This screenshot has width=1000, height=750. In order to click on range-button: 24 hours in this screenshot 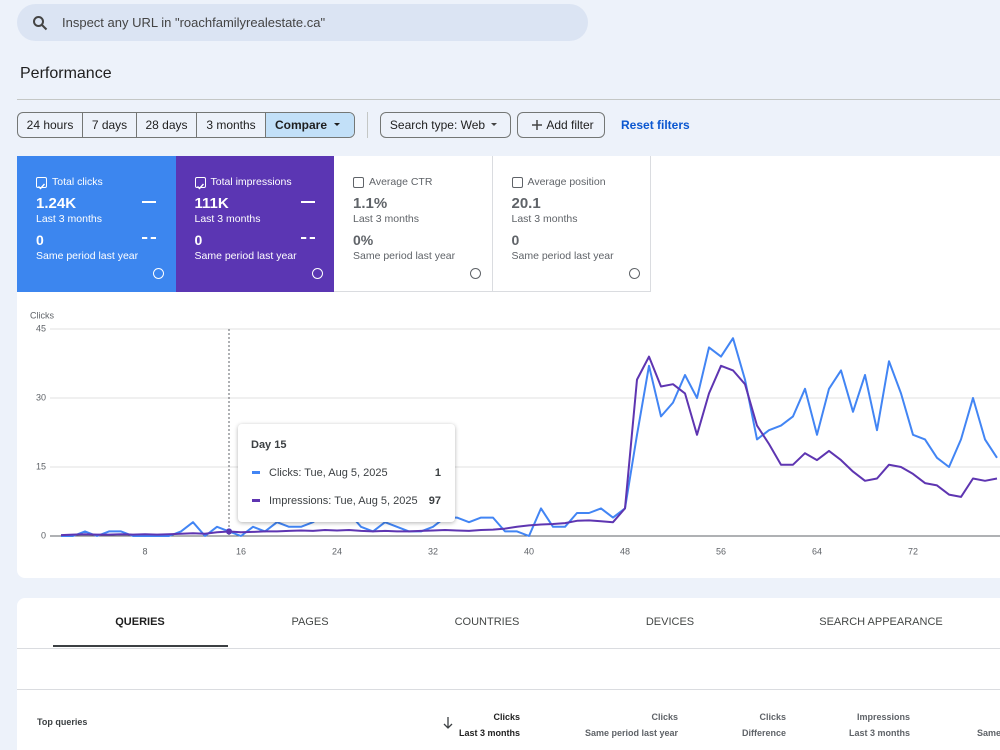, I will do `click(50, 125)`.